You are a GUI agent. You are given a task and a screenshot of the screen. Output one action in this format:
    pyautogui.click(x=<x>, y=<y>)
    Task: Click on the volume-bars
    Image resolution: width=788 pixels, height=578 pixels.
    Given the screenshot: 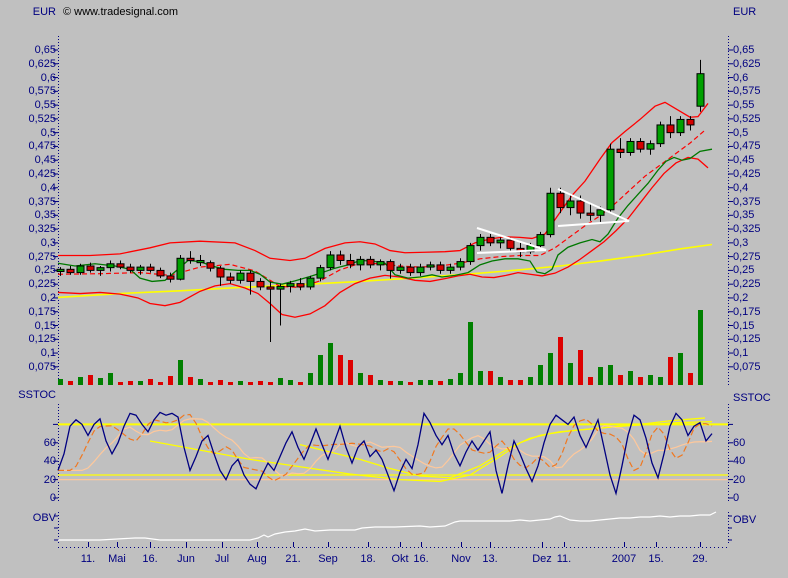 What is the action you would take?
    pyautogui.click(x=380, y=347)
    